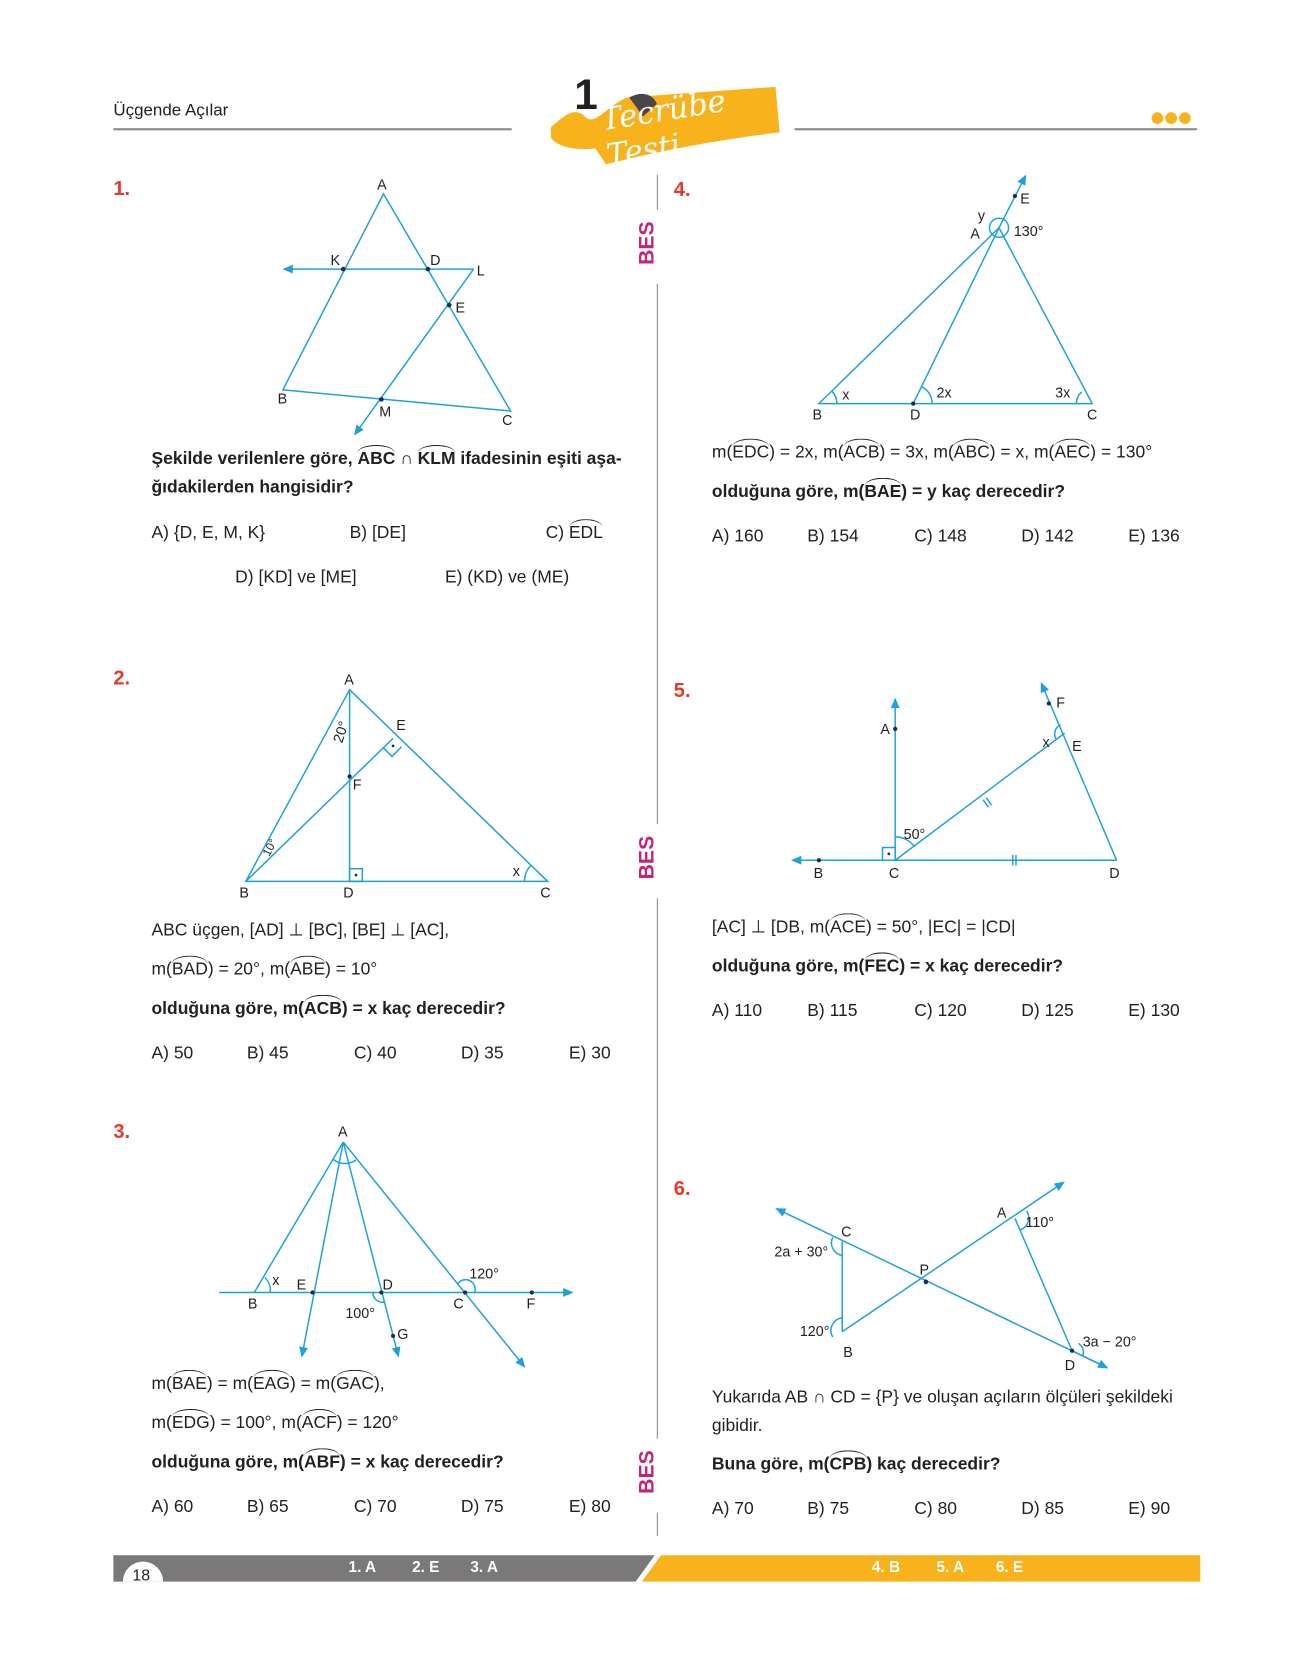 This screenshot has width=1303, height=1672. Describe the element at coordinates (252, 487) in the screenshot. I see `q1-stem-cont: ğıdakilerden hangisidir?` at that location.